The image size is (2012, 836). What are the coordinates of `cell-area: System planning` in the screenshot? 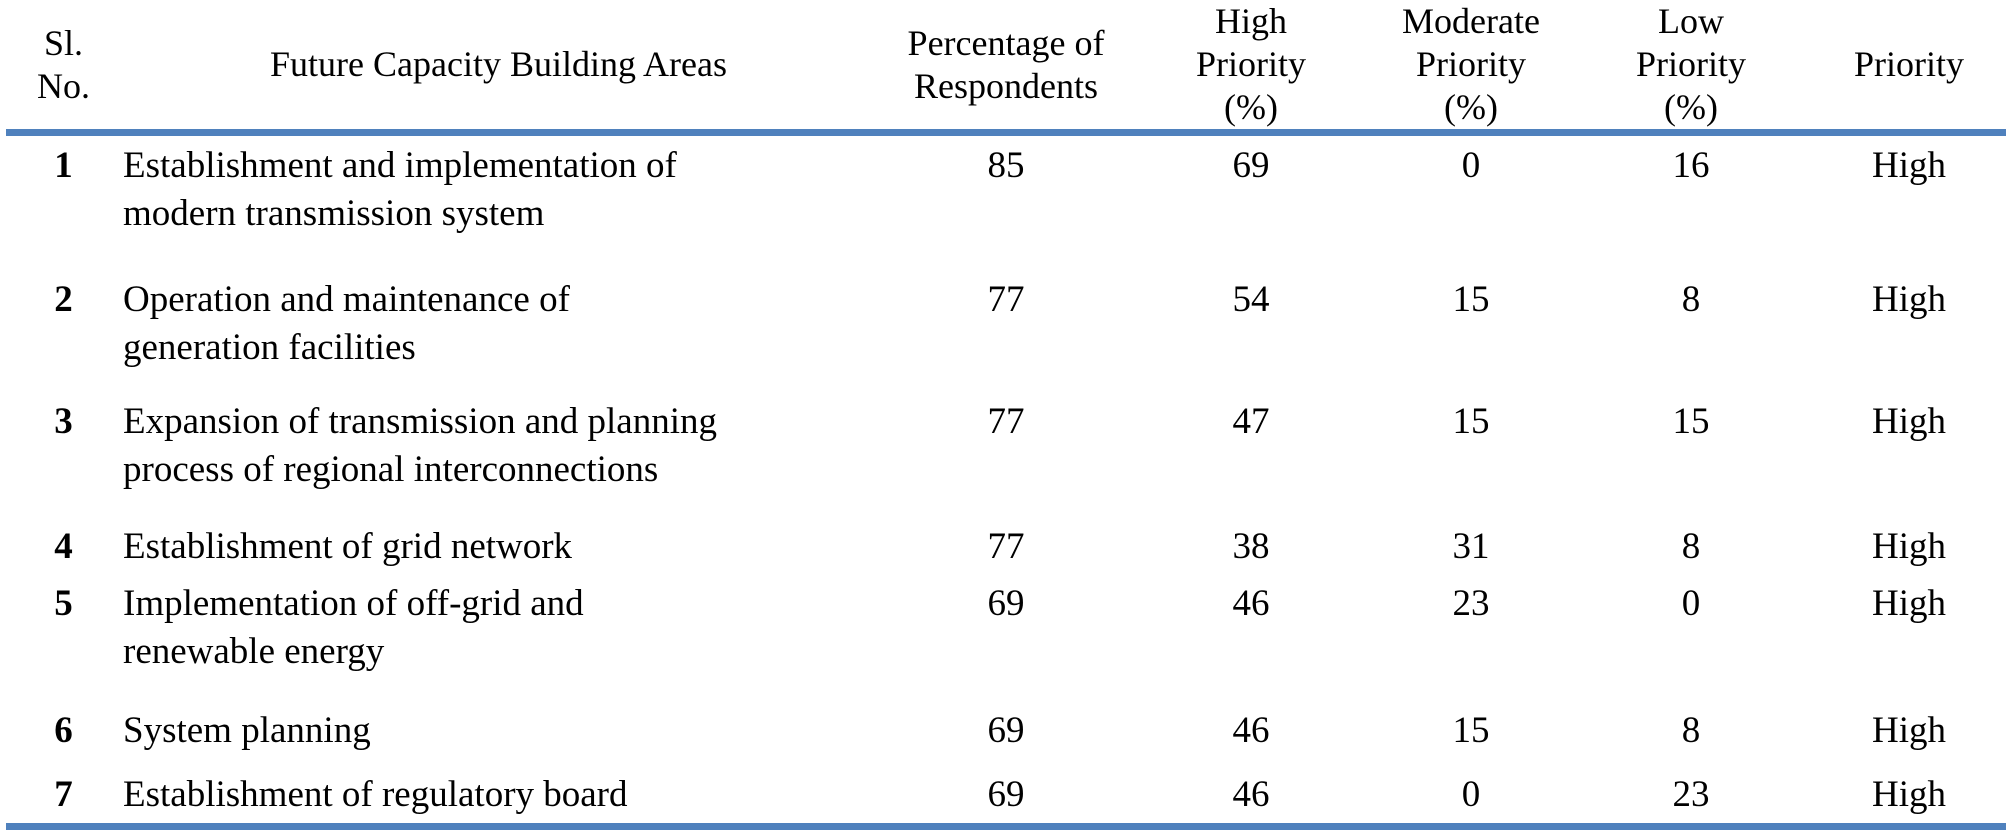 It's located at (247, 730).